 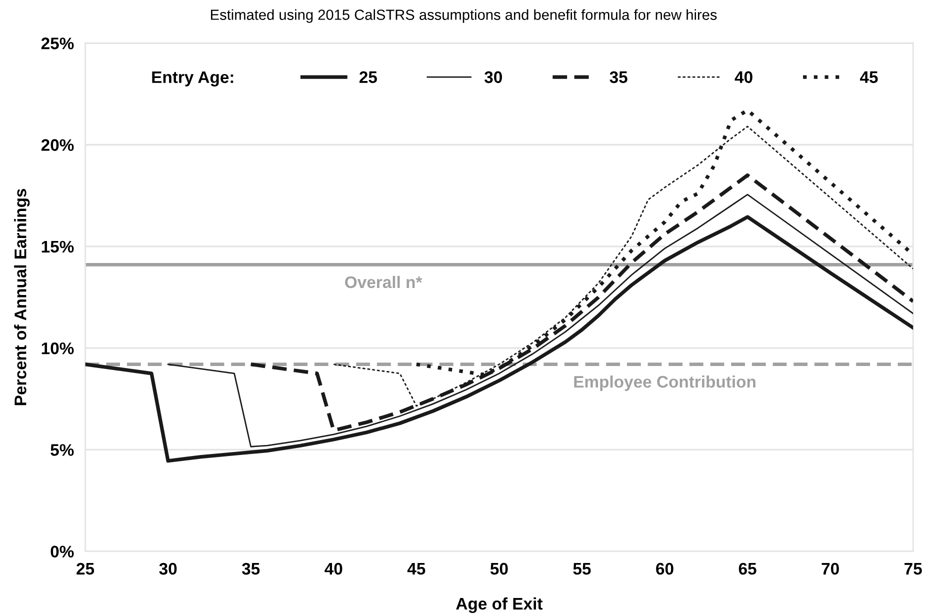 What do you see at coordinates (747, 568) in the screenshot?
I see `x-tick-label: 65` at bounding box center [747, 568].